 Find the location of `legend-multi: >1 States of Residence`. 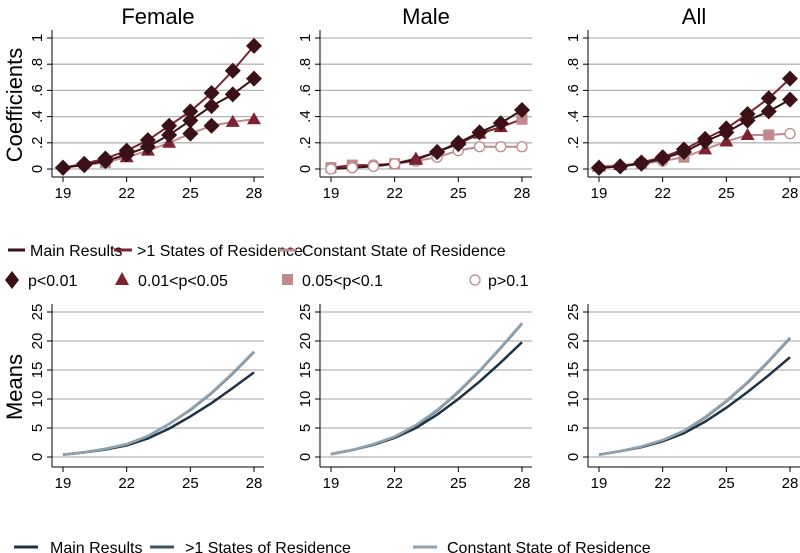

legend-multi: >1 States of Residence is located at coordinates (220, 251).